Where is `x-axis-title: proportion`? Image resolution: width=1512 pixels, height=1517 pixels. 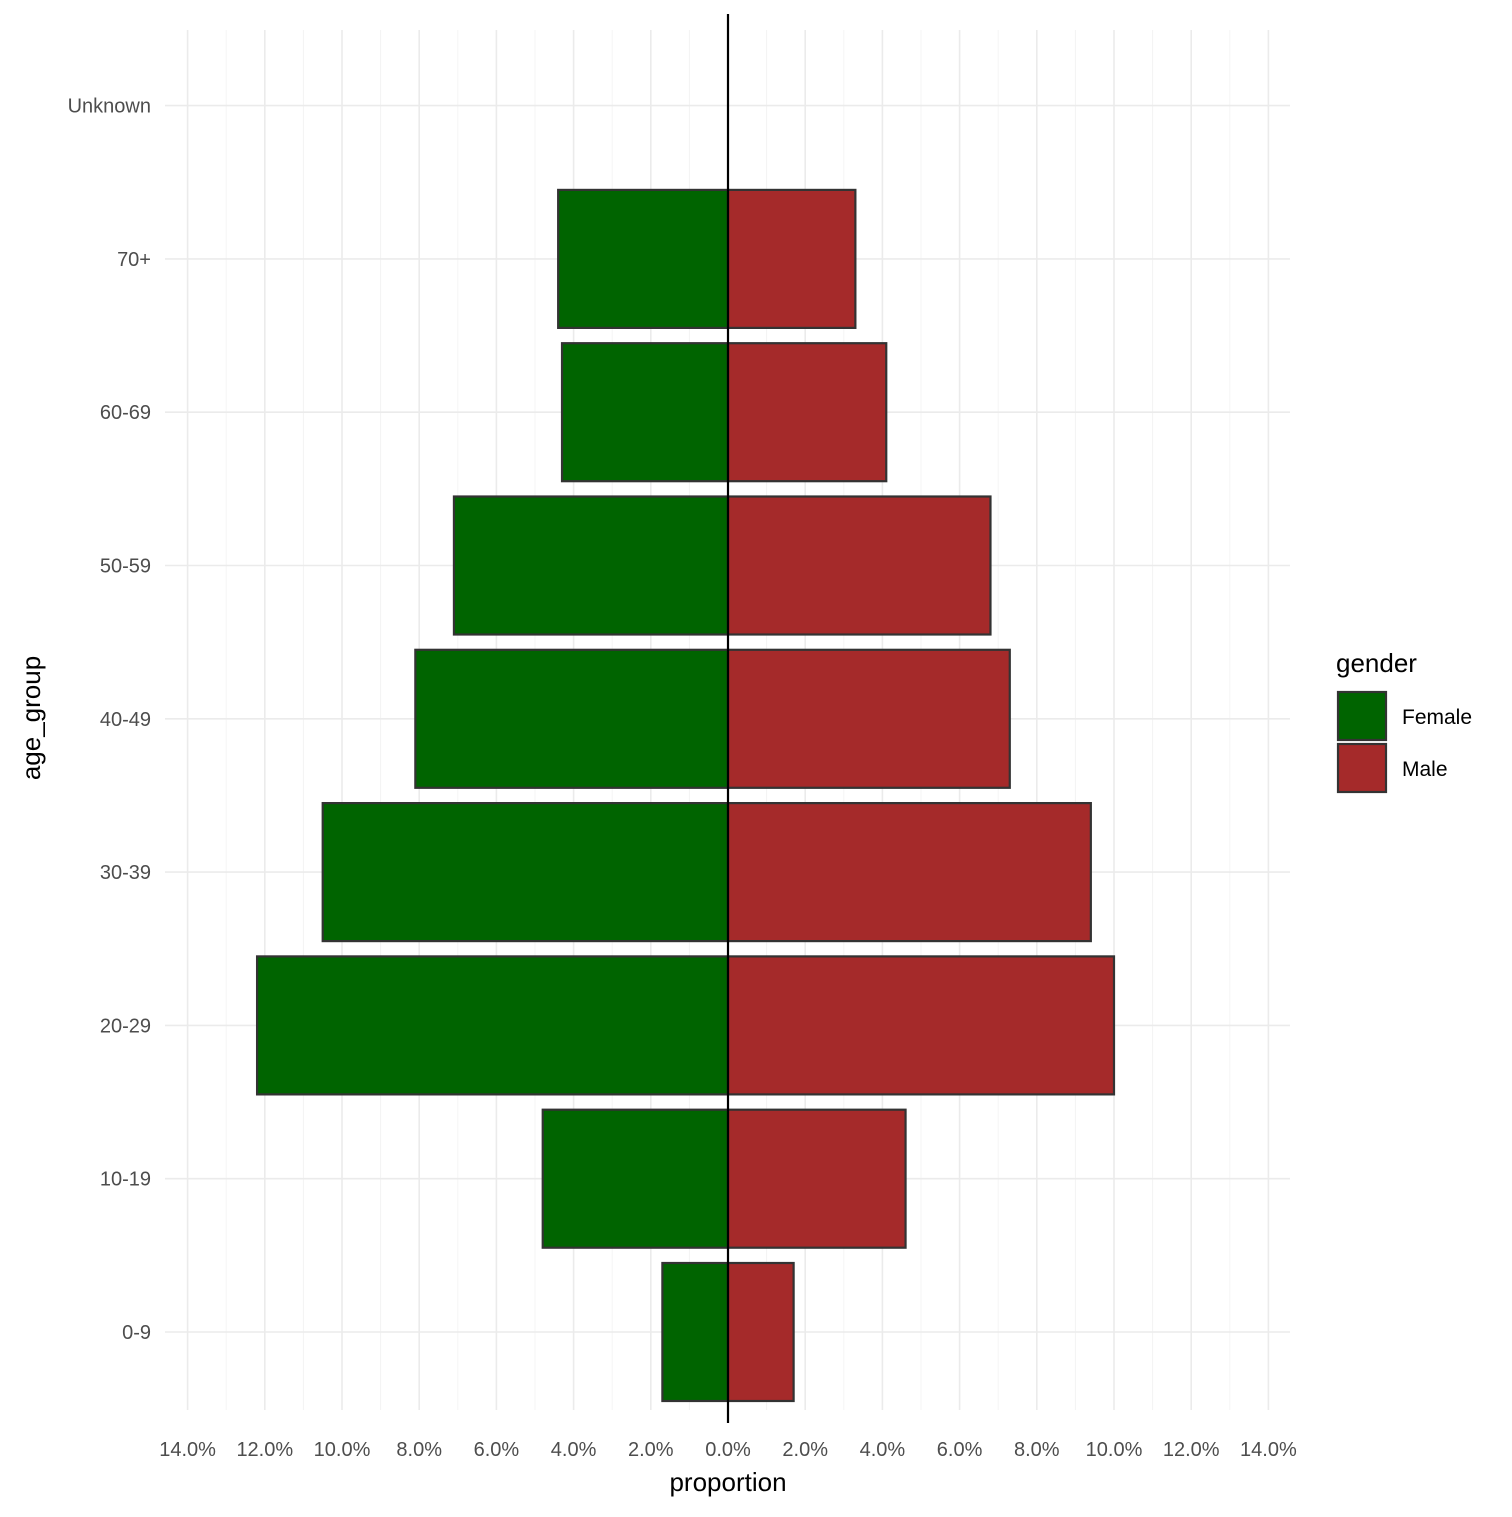 x-axis-title: proportion is located at coordinates (727, 1482).